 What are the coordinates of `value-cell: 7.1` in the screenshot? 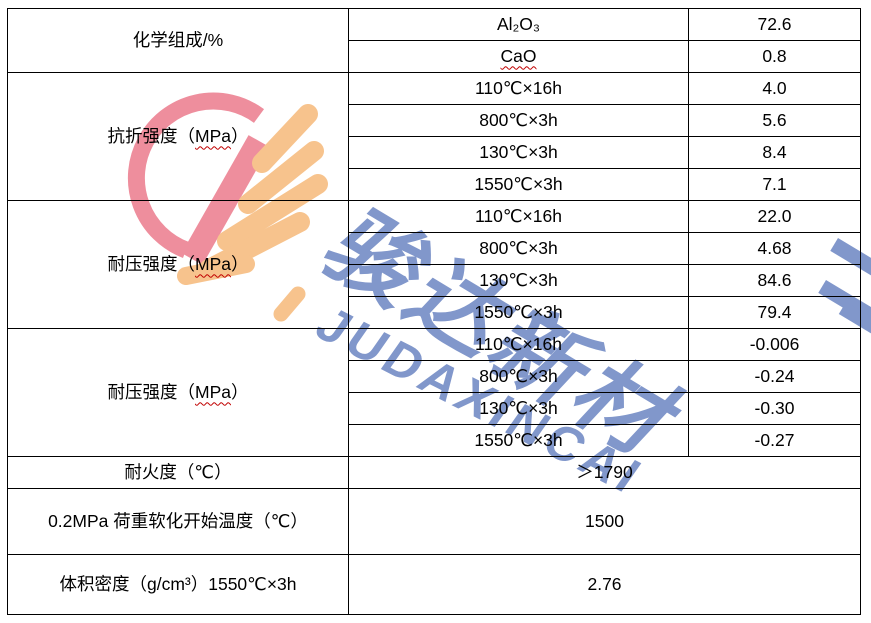 It's located at (774, 184).